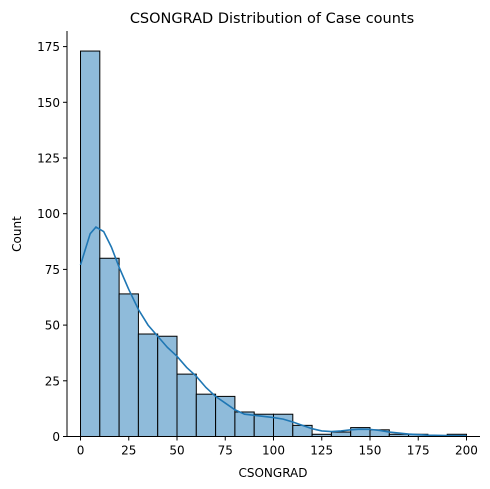 This screenshot has width=490, height=489. I want to click on chart-title: CSONGRAD Distribution of Case counts, so click(272, 19).